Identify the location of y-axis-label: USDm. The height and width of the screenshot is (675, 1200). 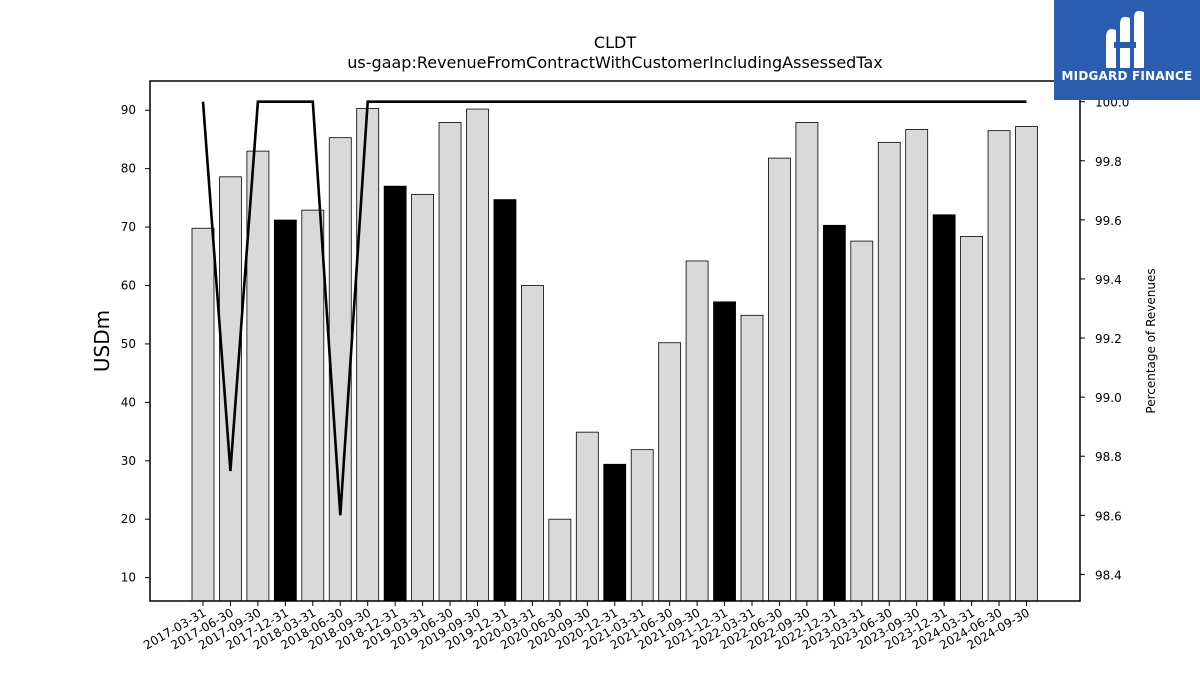
(102, 341).